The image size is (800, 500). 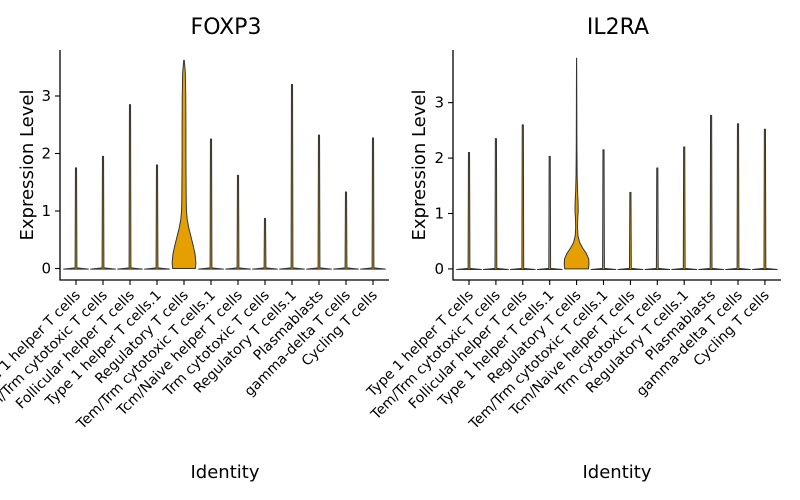 What do you see at coordinates (439, 213) in the screenshot?
I see `il2ra-ytick-label: 1` at bounding box center [439, 213].